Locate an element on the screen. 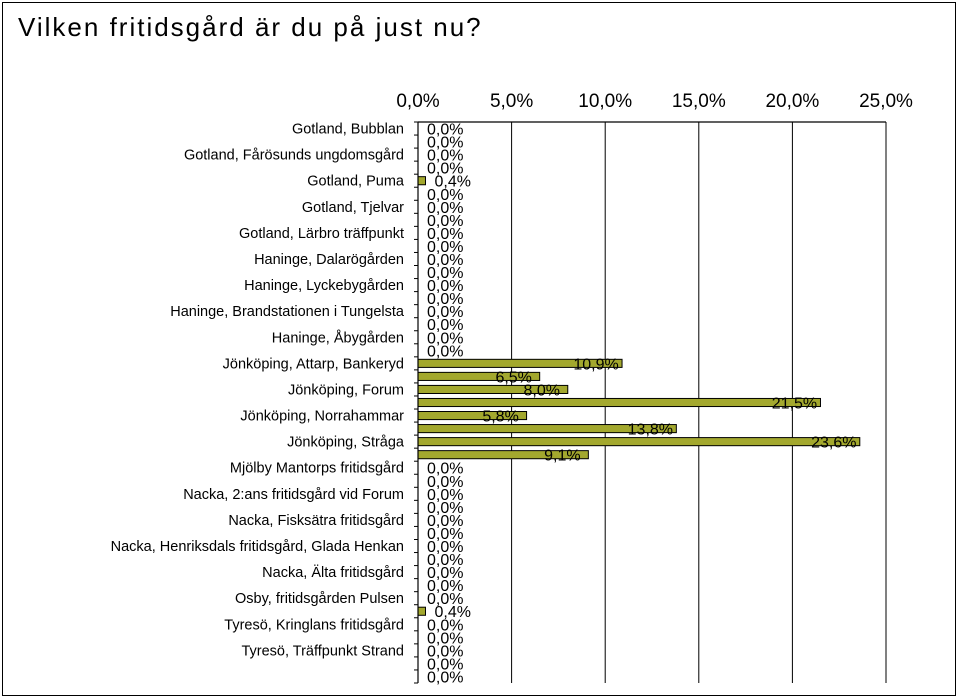  value-label: 9,1% is located at coordinates (562, 456).